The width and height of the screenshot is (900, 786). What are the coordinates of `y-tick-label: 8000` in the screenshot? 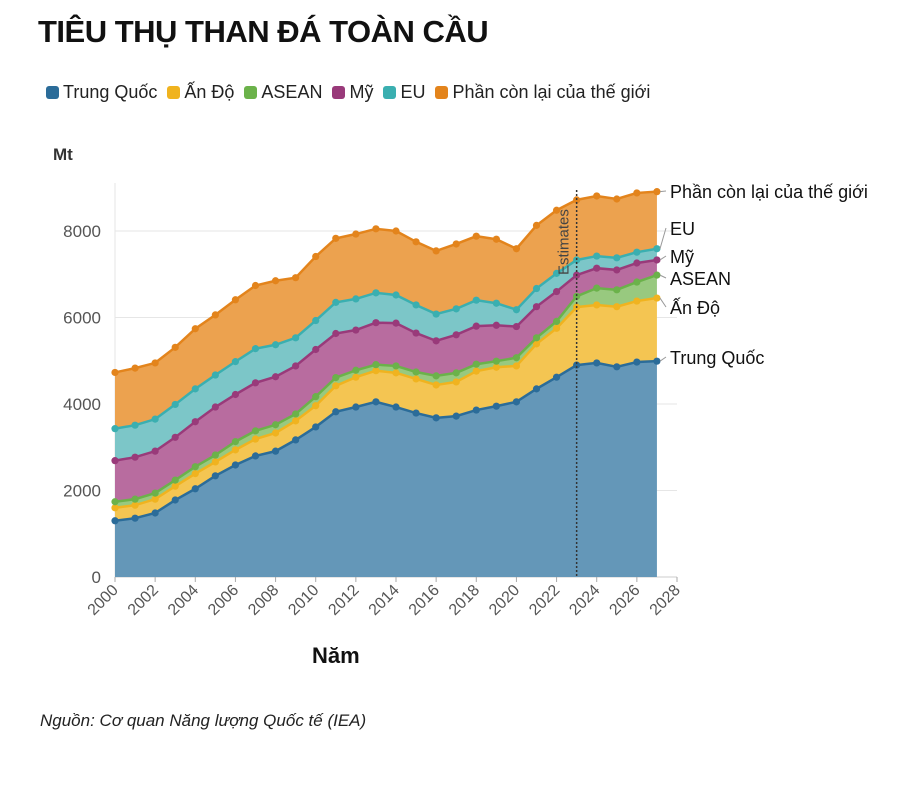 It's located at (82, 231).